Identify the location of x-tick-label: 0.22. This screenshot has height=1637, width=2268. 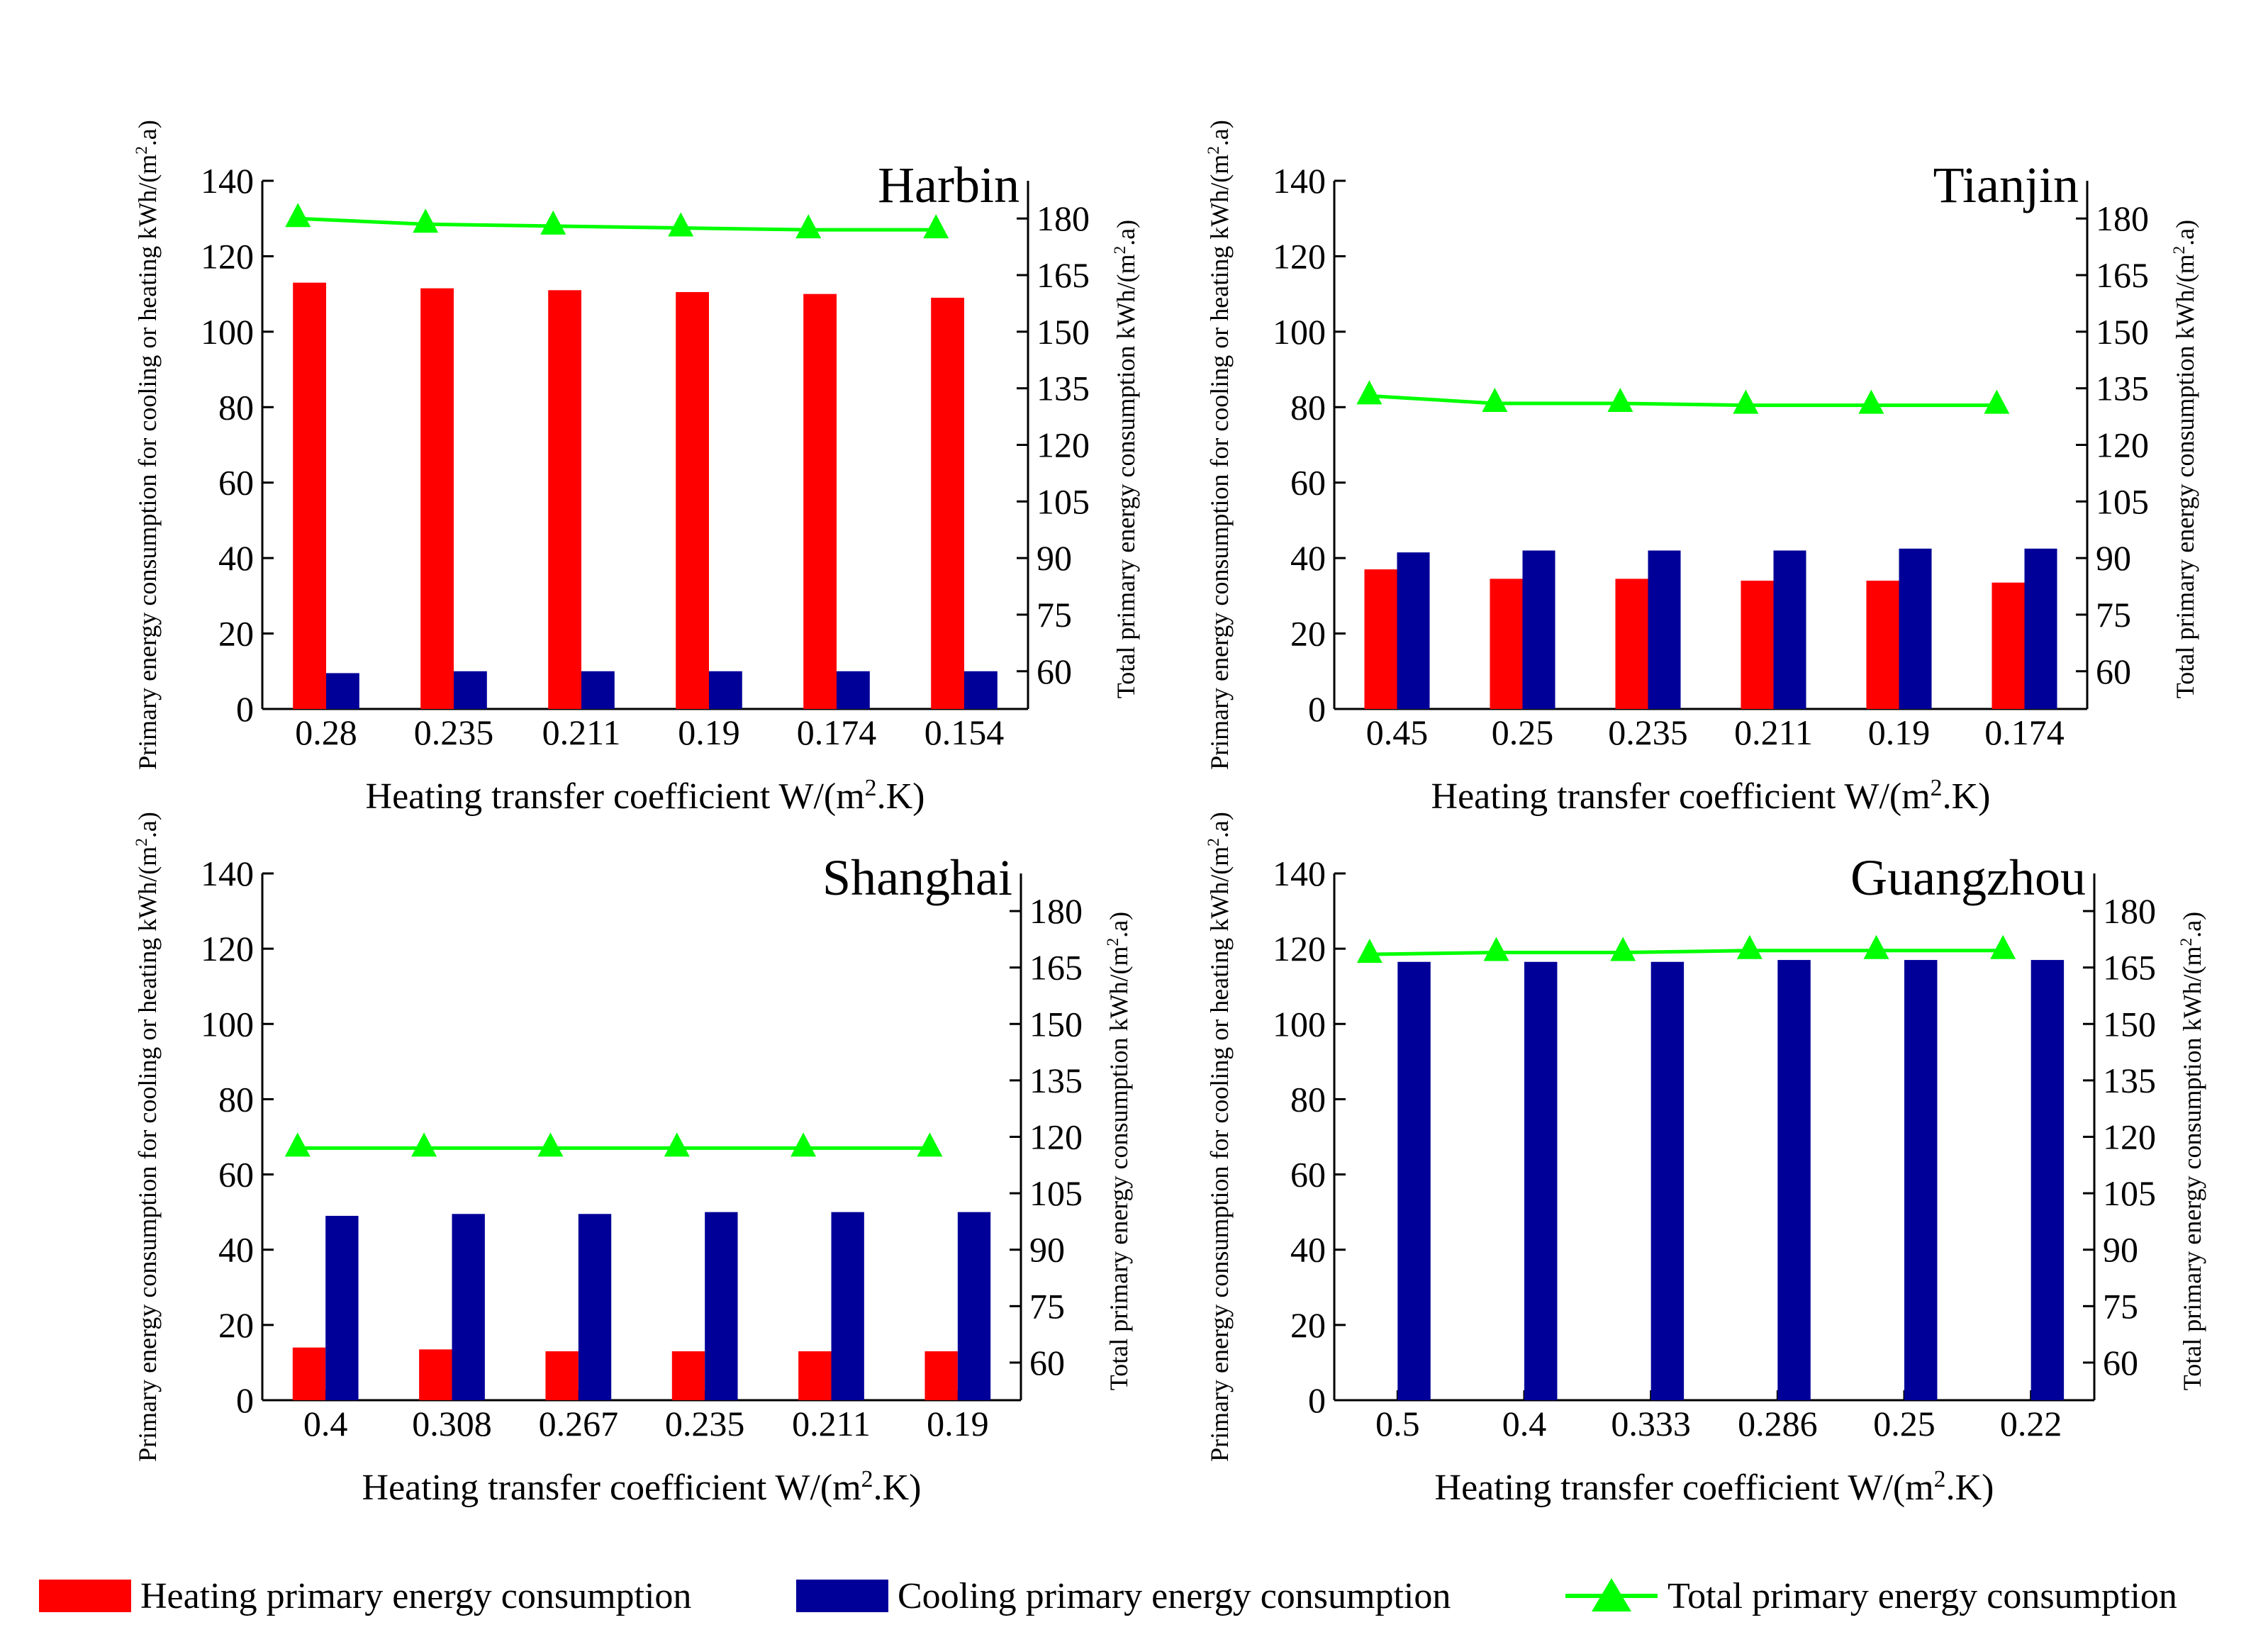
(2031, 1423).